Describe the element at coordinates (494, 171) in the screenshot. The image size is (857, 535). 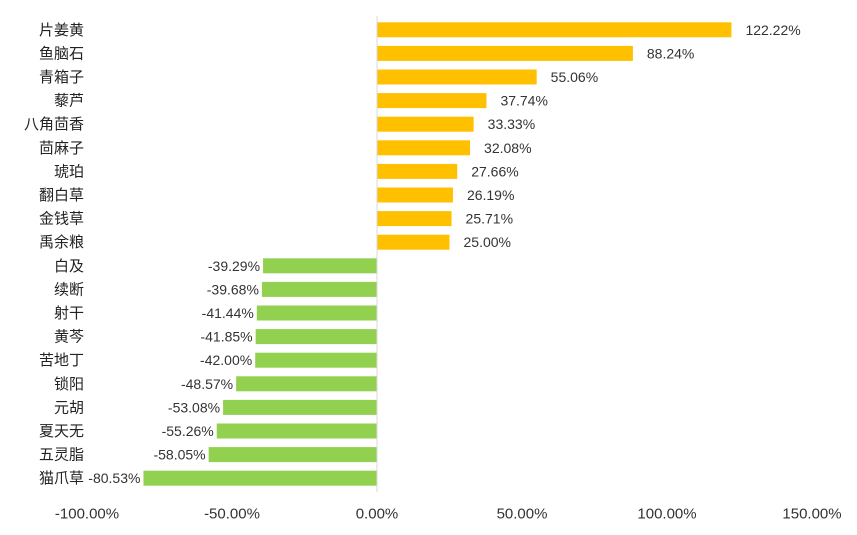
I see `data-label: 27.66%` at that location.